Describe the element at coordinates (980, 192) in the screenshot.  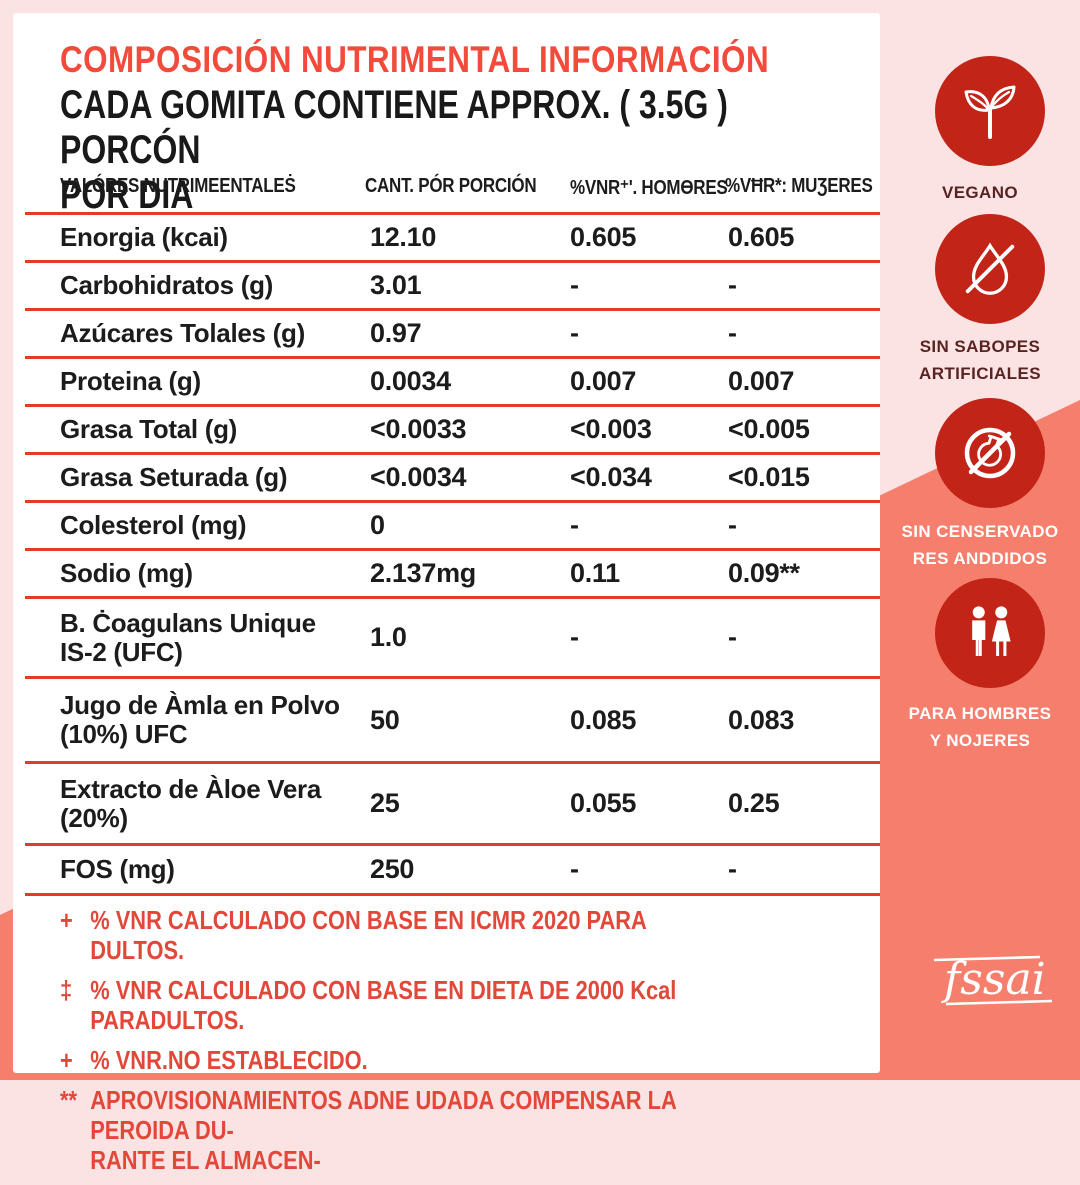
I see `badge-label-vegano: VEGANO` at that location.